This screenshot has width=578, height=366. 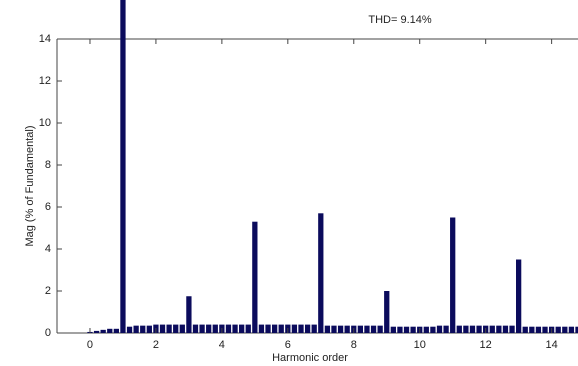 I want to click on y-axis-label: Mag (% of Fundamental), so click(x=30, y=185).